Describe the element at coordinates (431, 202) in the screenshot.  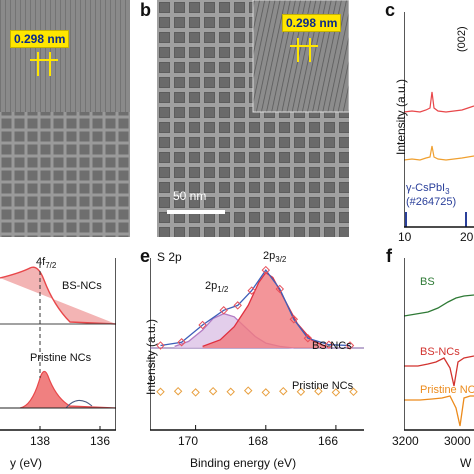
I see `panel-c-ref-id: (#264725)` at that location.